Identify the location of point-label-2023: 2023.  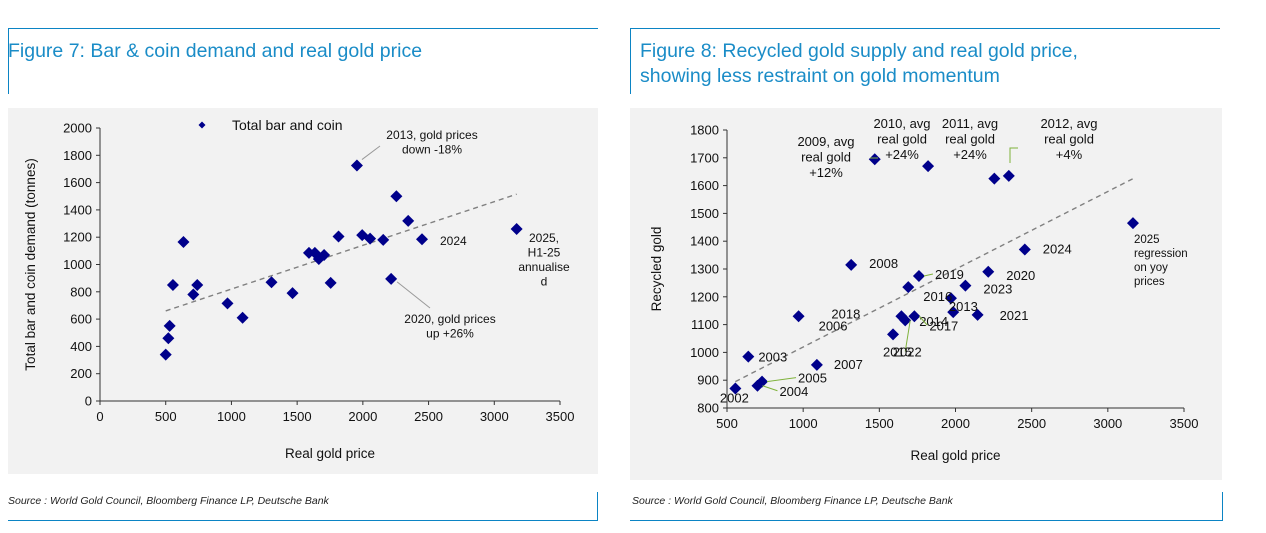
(997, 289).